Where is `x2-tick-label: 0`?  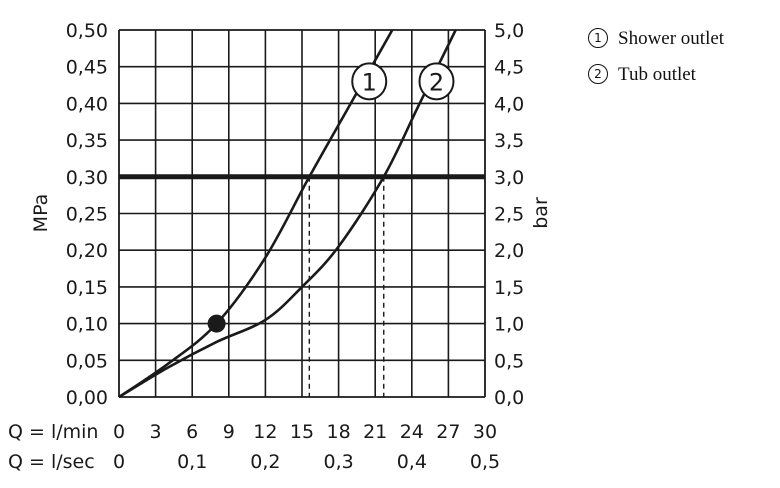
x2-tick-label: 0 is located at coordinates (119, 462).